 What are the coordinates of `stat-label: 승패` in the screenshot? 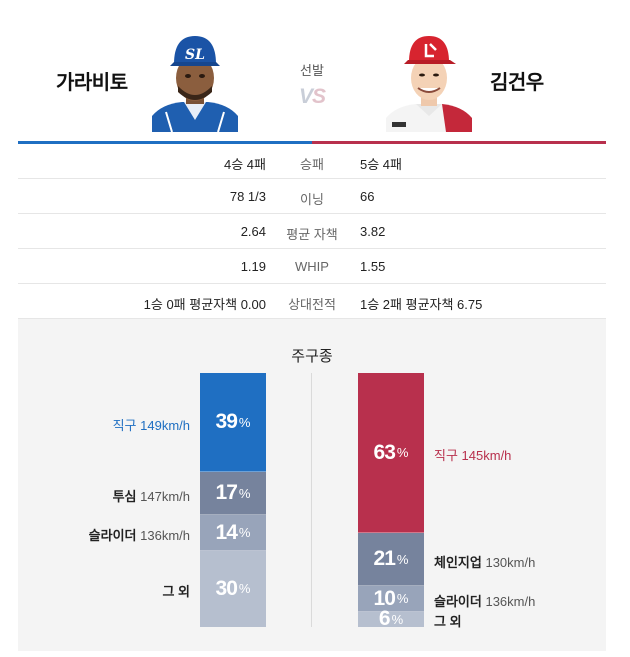 It's located at (312, 164).